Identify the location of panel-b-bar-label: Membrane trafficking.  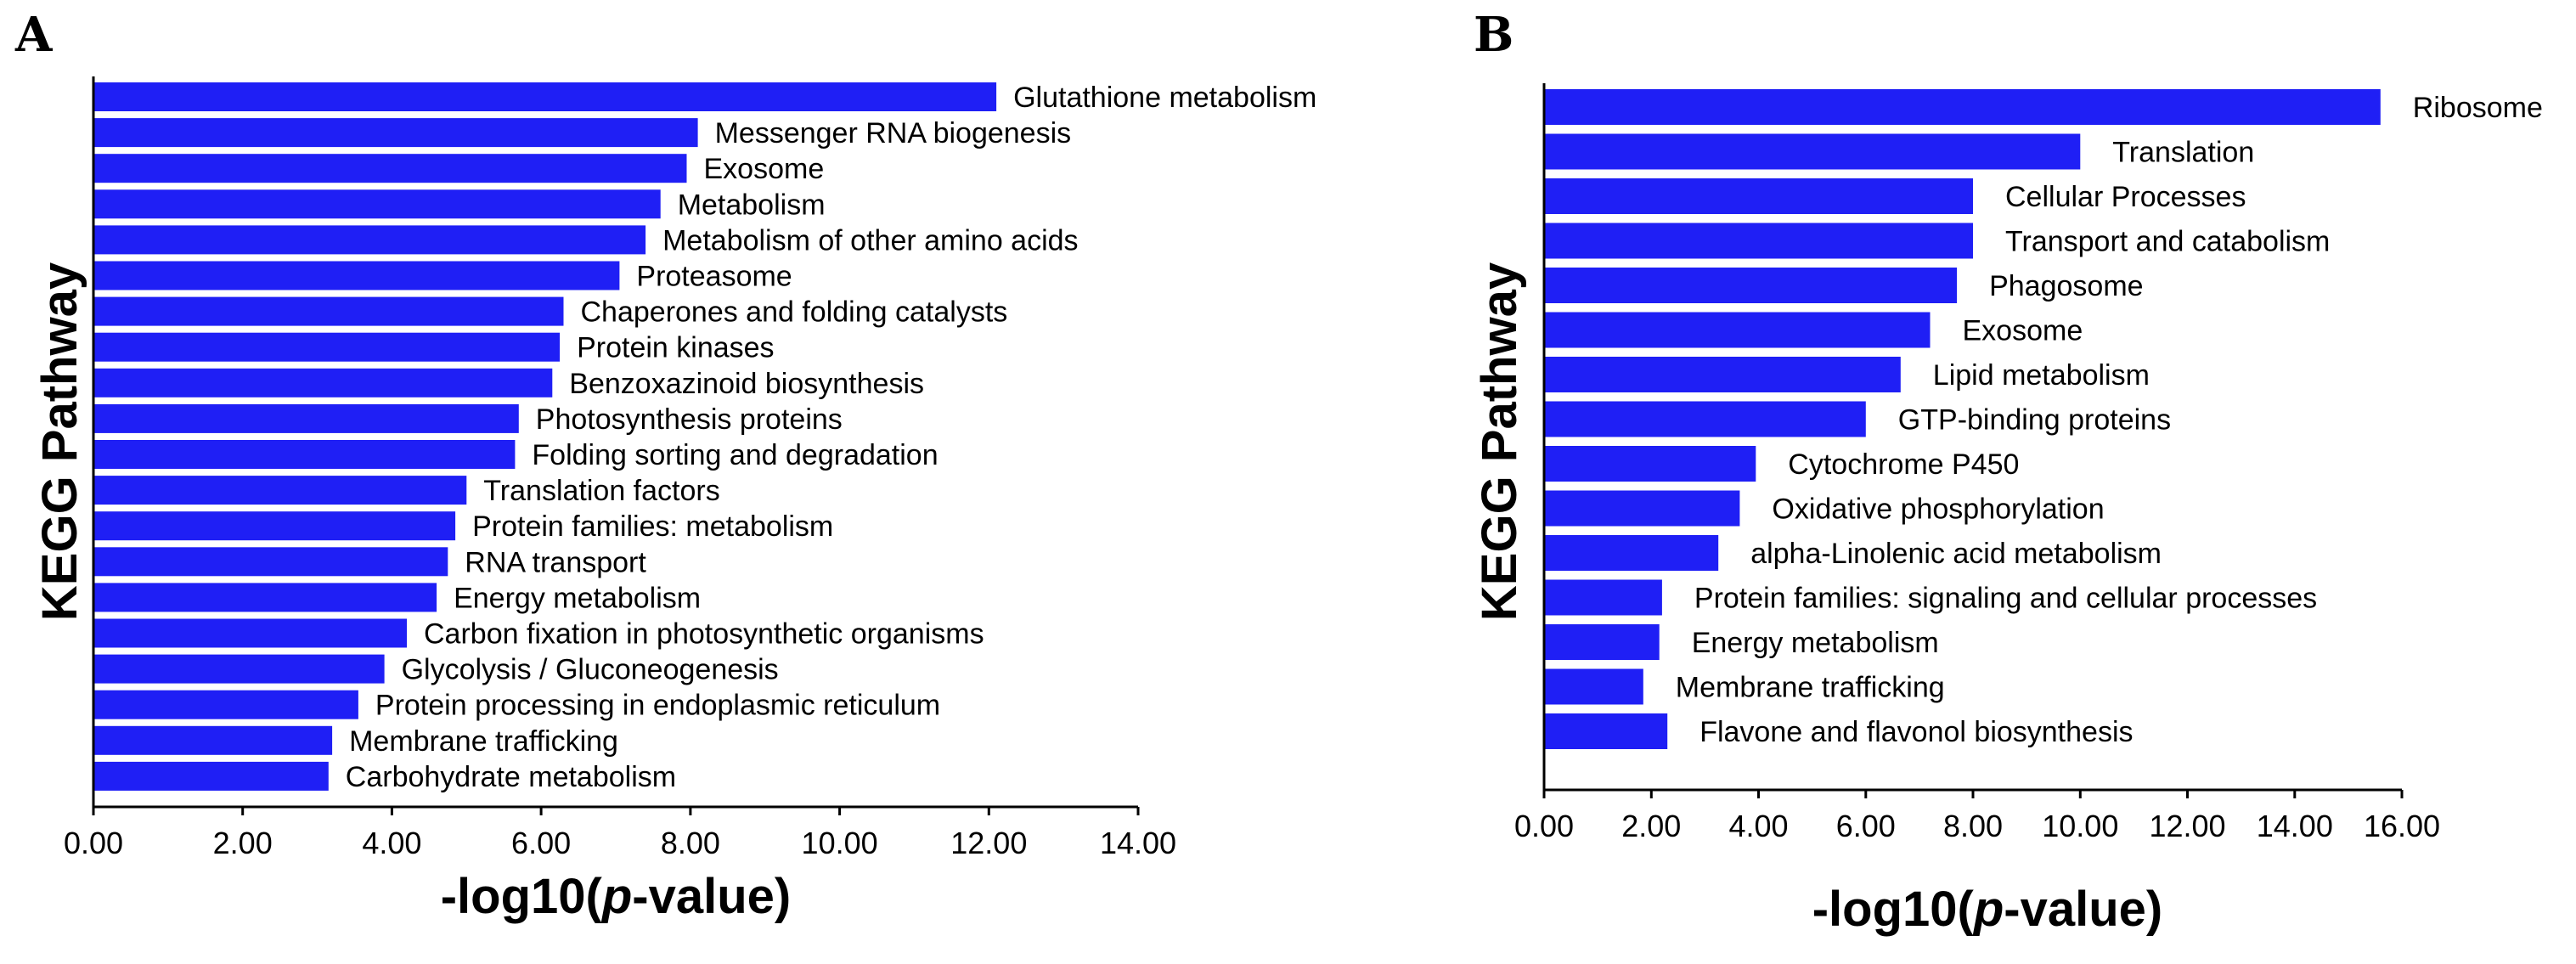
(1810, 688).